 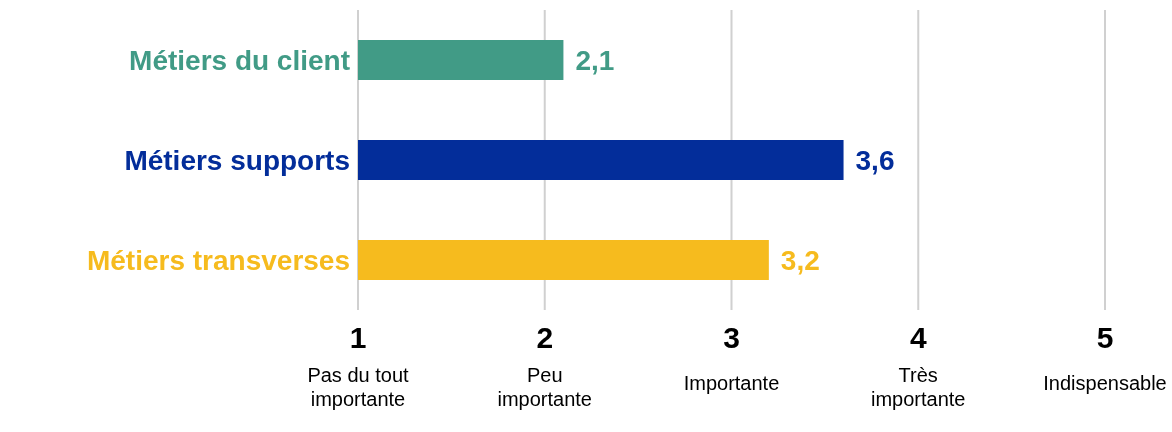 I want to click on data-label: 2,1, so click(x=595, y=60).